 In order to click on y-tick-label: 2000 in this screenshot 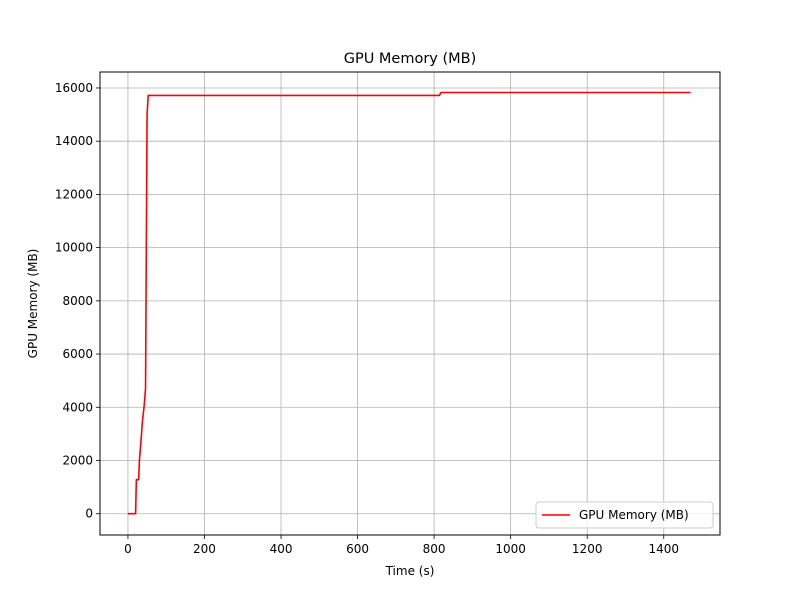, I will do `click(77, 460)`.